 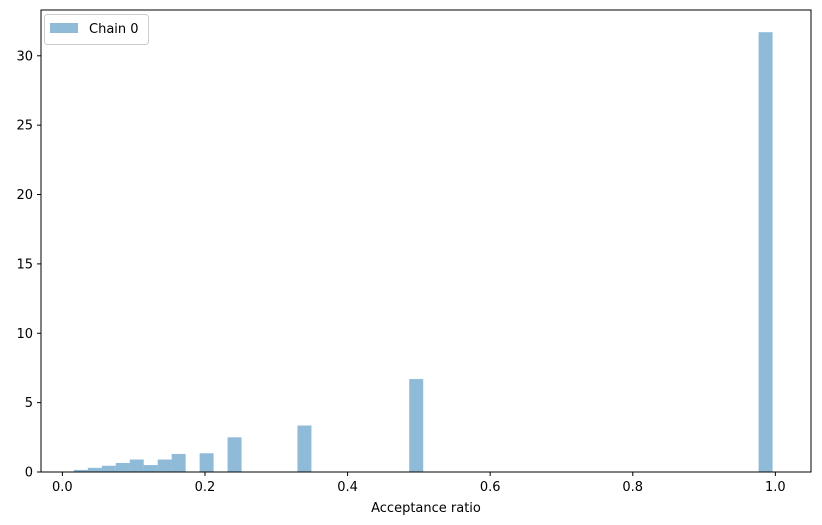 What do you see at coordinates (347, 487) in the screenshot?
I see `x-tick-label: 0.4` at bounding box center [347, 487].